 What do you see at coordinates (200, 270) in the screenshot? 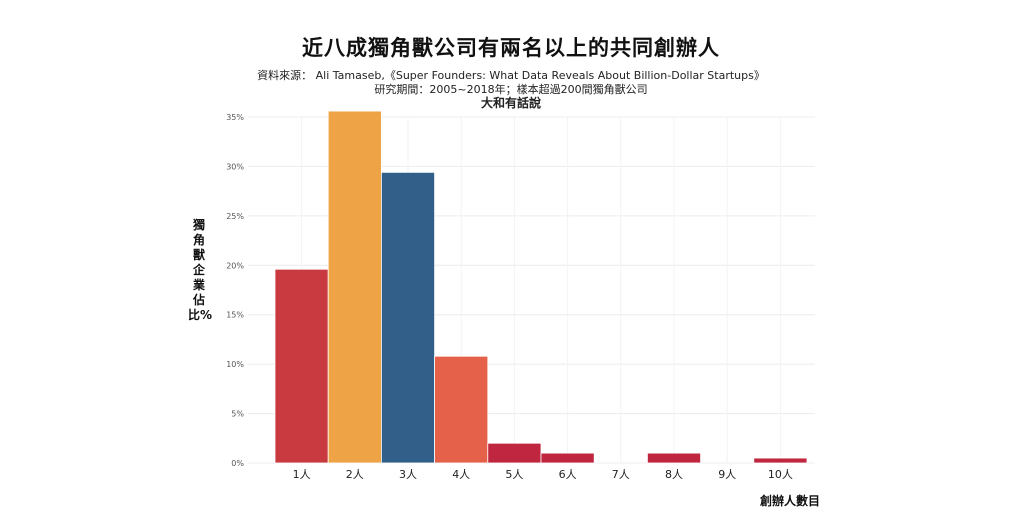
I see `y-axis-label: 獨角獸企業佔比%` at bounding box center [200, 270].